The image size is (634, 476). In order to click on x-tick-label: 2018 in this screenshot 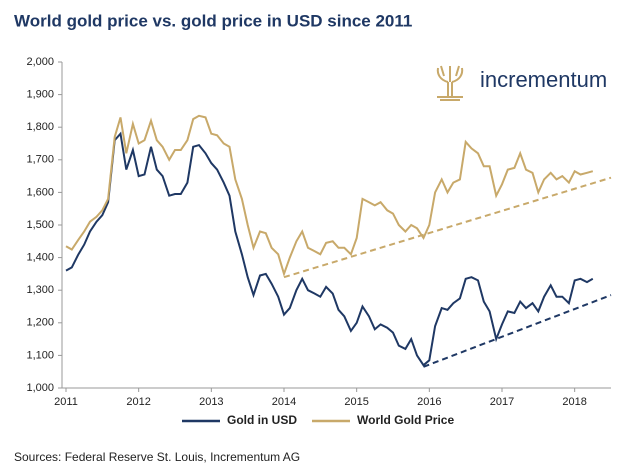, I will do `click(574, 402)`.